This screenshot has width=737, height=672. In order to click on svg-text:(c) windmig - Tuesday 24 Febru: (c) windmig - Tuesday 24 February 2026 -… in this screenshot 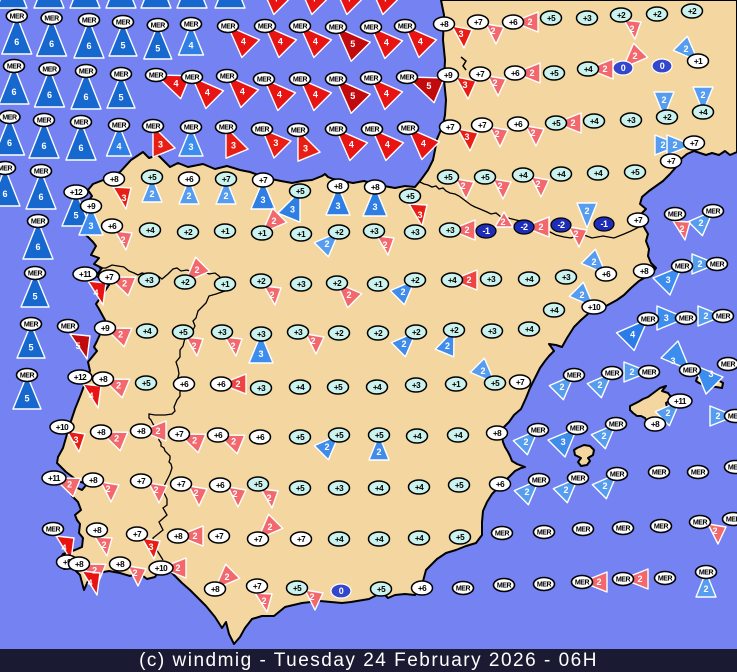, I will do `click(368, 660)`.